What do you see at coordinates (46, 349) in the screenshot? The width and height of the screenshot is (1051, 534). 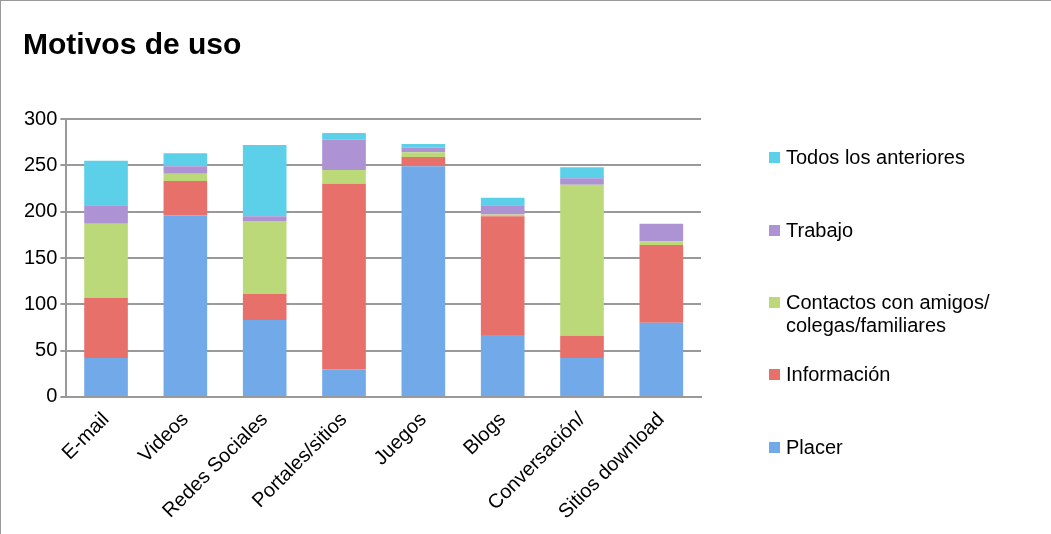 I see `y-tick-label: 50` at bounding box center [46, 349].